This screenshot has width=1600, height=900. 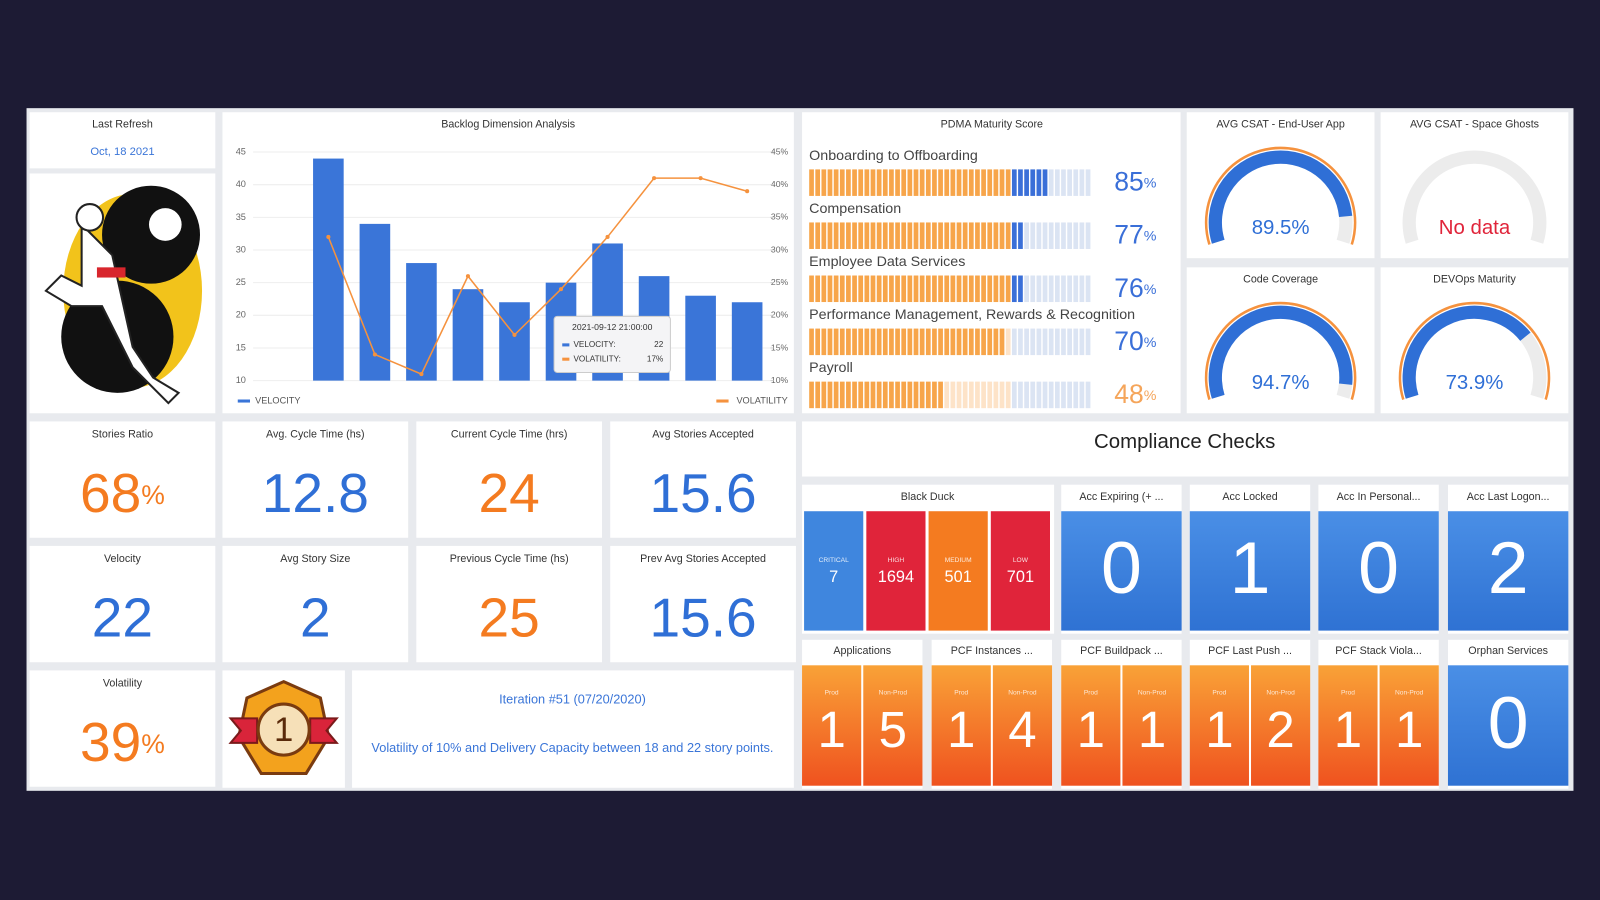 What do you see at coordinates (1091, 729) in the screenshot?
I see `count-value: 1` at bounding box center [1091, 729].